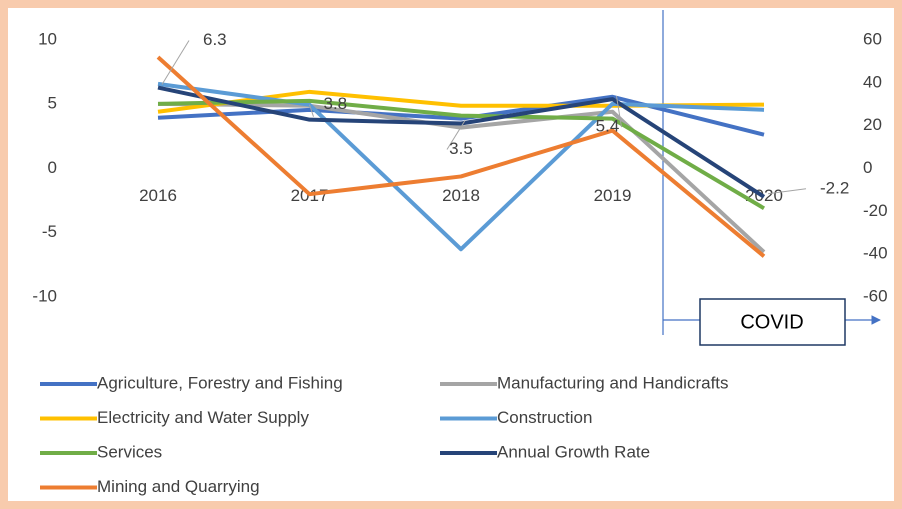 The width and height of the screenshot is (902, 509). What do you see at coordinates (336, 103) in the screenshot?
I see `data-label: 3.8` at bounding box center [336, 103].